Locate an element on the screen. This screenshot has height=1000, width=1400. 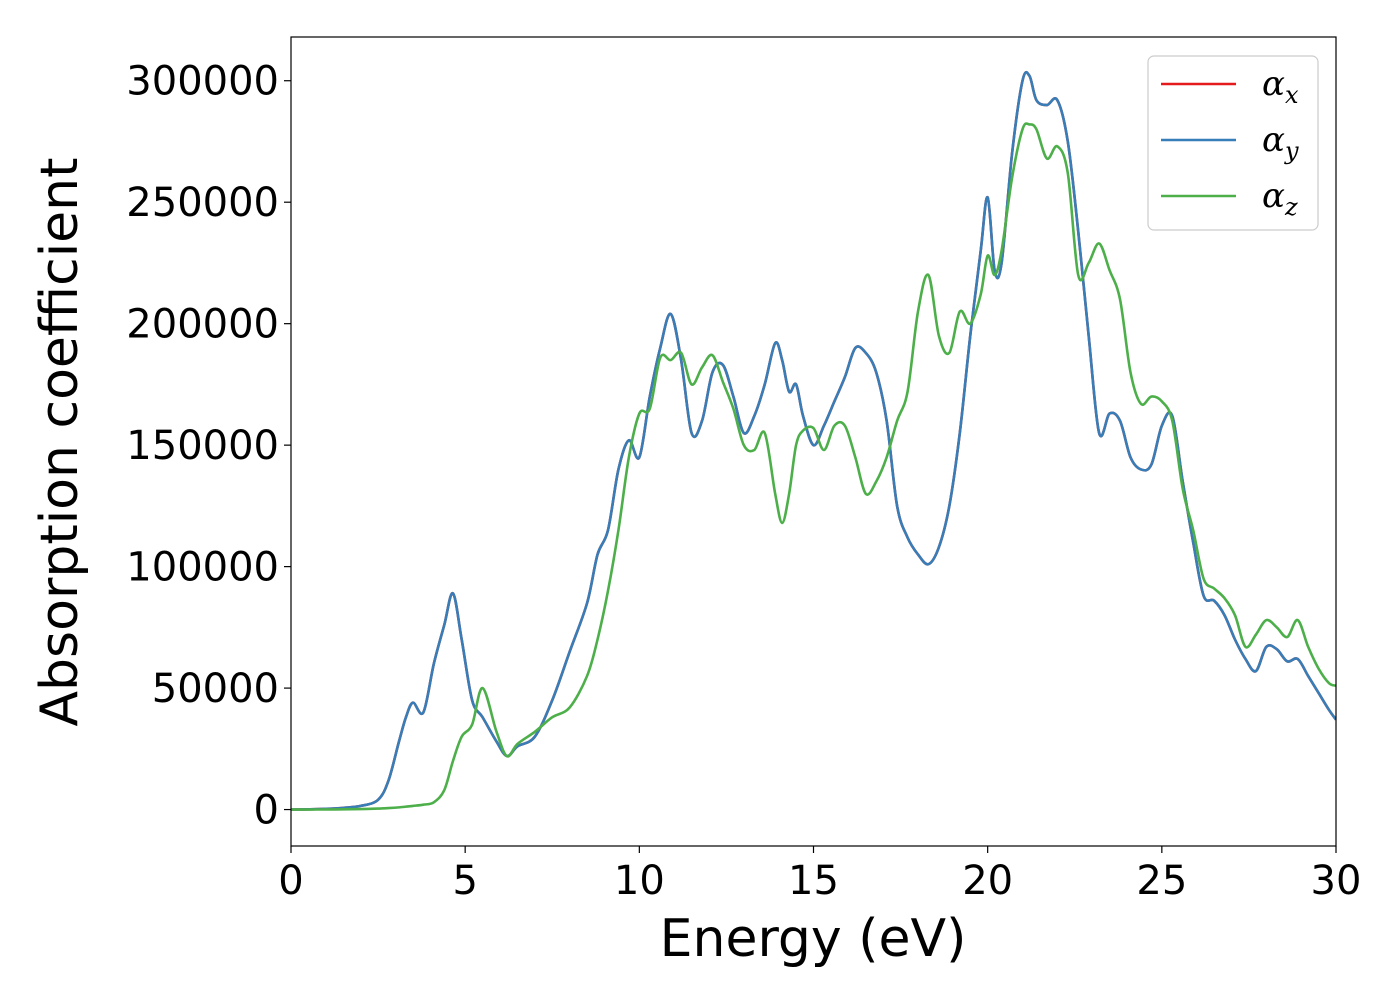
y-axis-label: Absorption coefficient is located at coordinates (60, 441).